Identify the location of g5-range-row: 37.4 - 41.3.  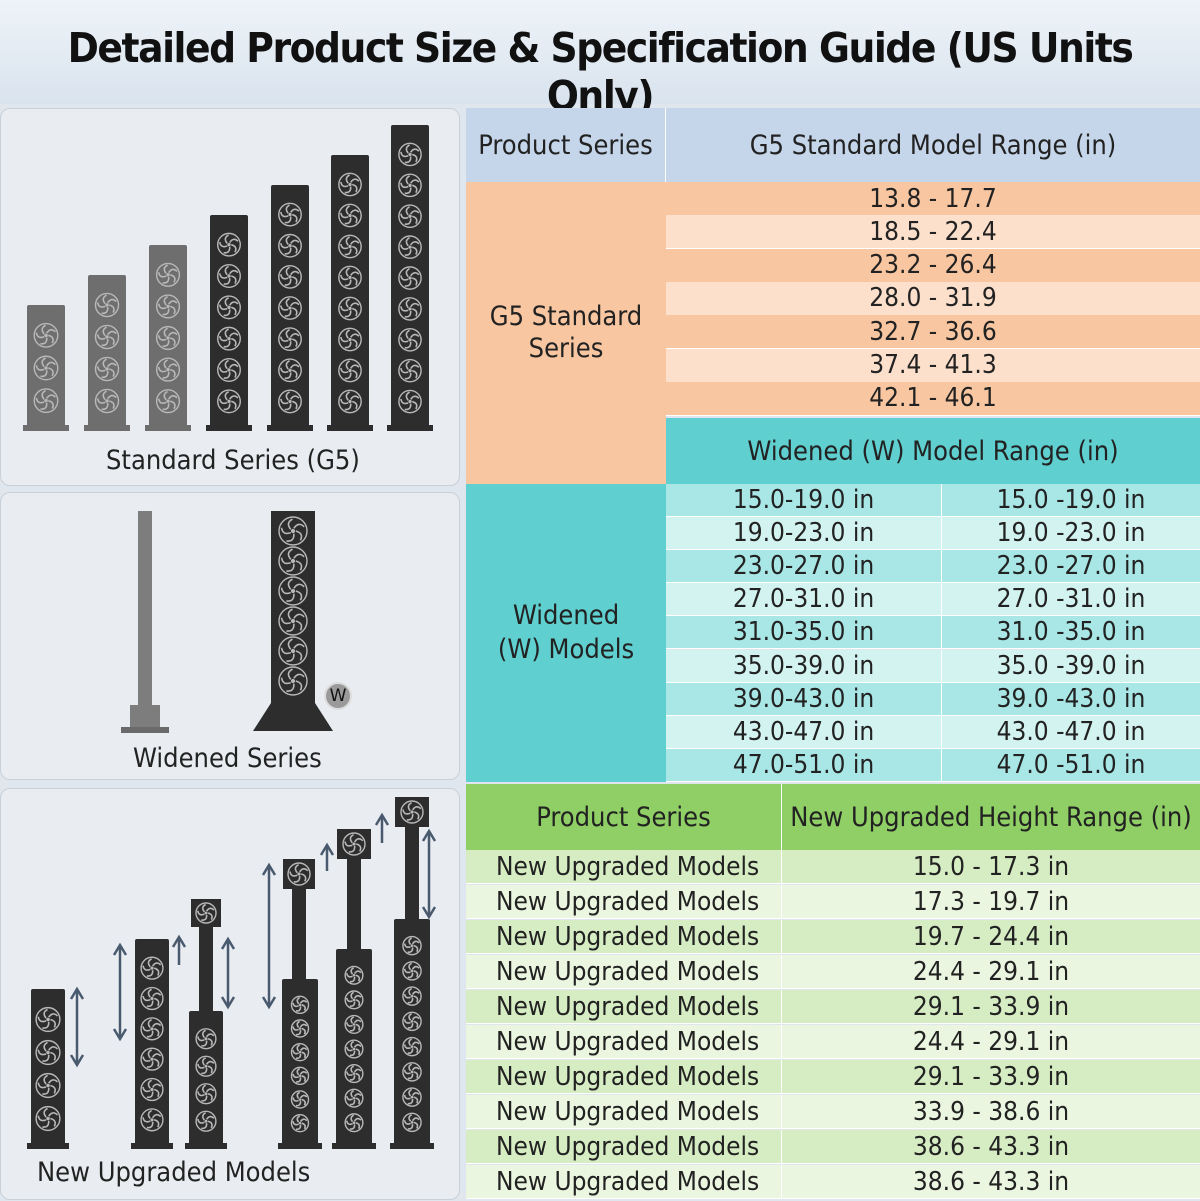
(933, 365).